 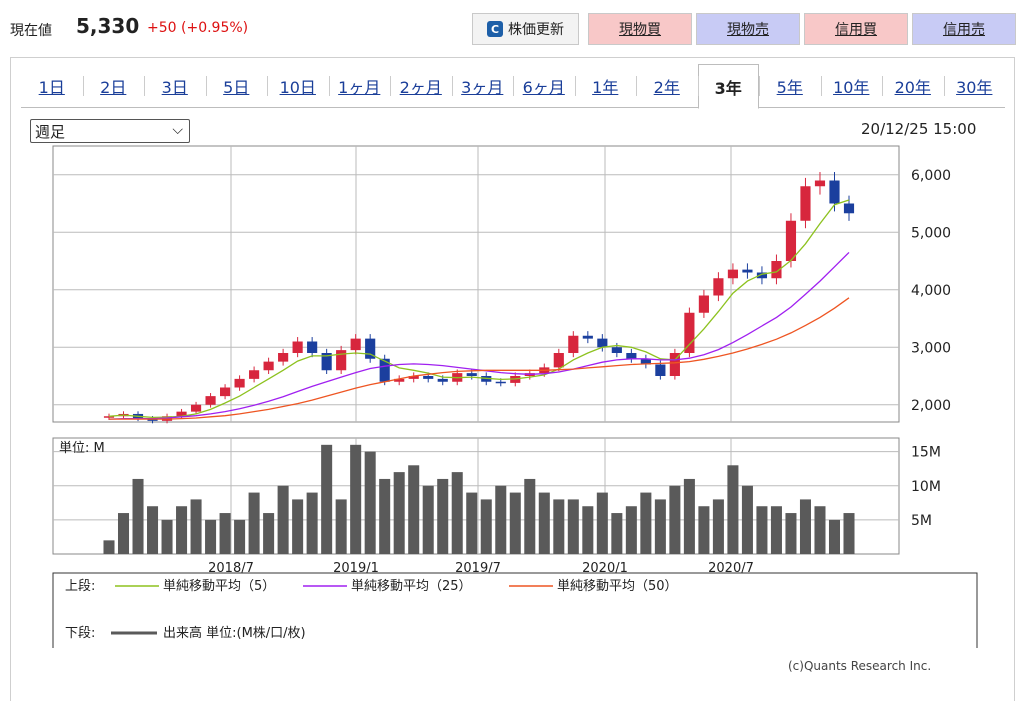 What do you see at coordinates (495, 29) in the screenshot?
I see `refresh-icon: C` at bounding box center [495, 29].